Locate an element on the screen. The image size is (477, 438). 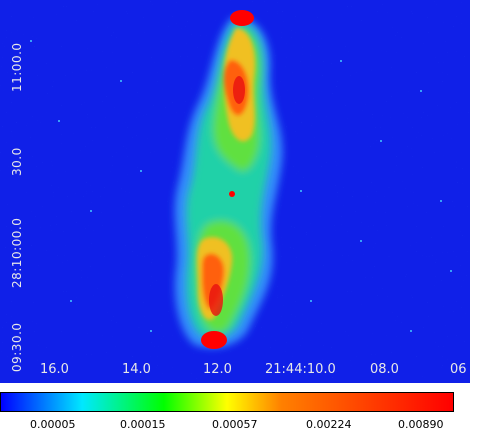
ra-tick-label: 21:44:10.0 is located at coordinates (300, 369).